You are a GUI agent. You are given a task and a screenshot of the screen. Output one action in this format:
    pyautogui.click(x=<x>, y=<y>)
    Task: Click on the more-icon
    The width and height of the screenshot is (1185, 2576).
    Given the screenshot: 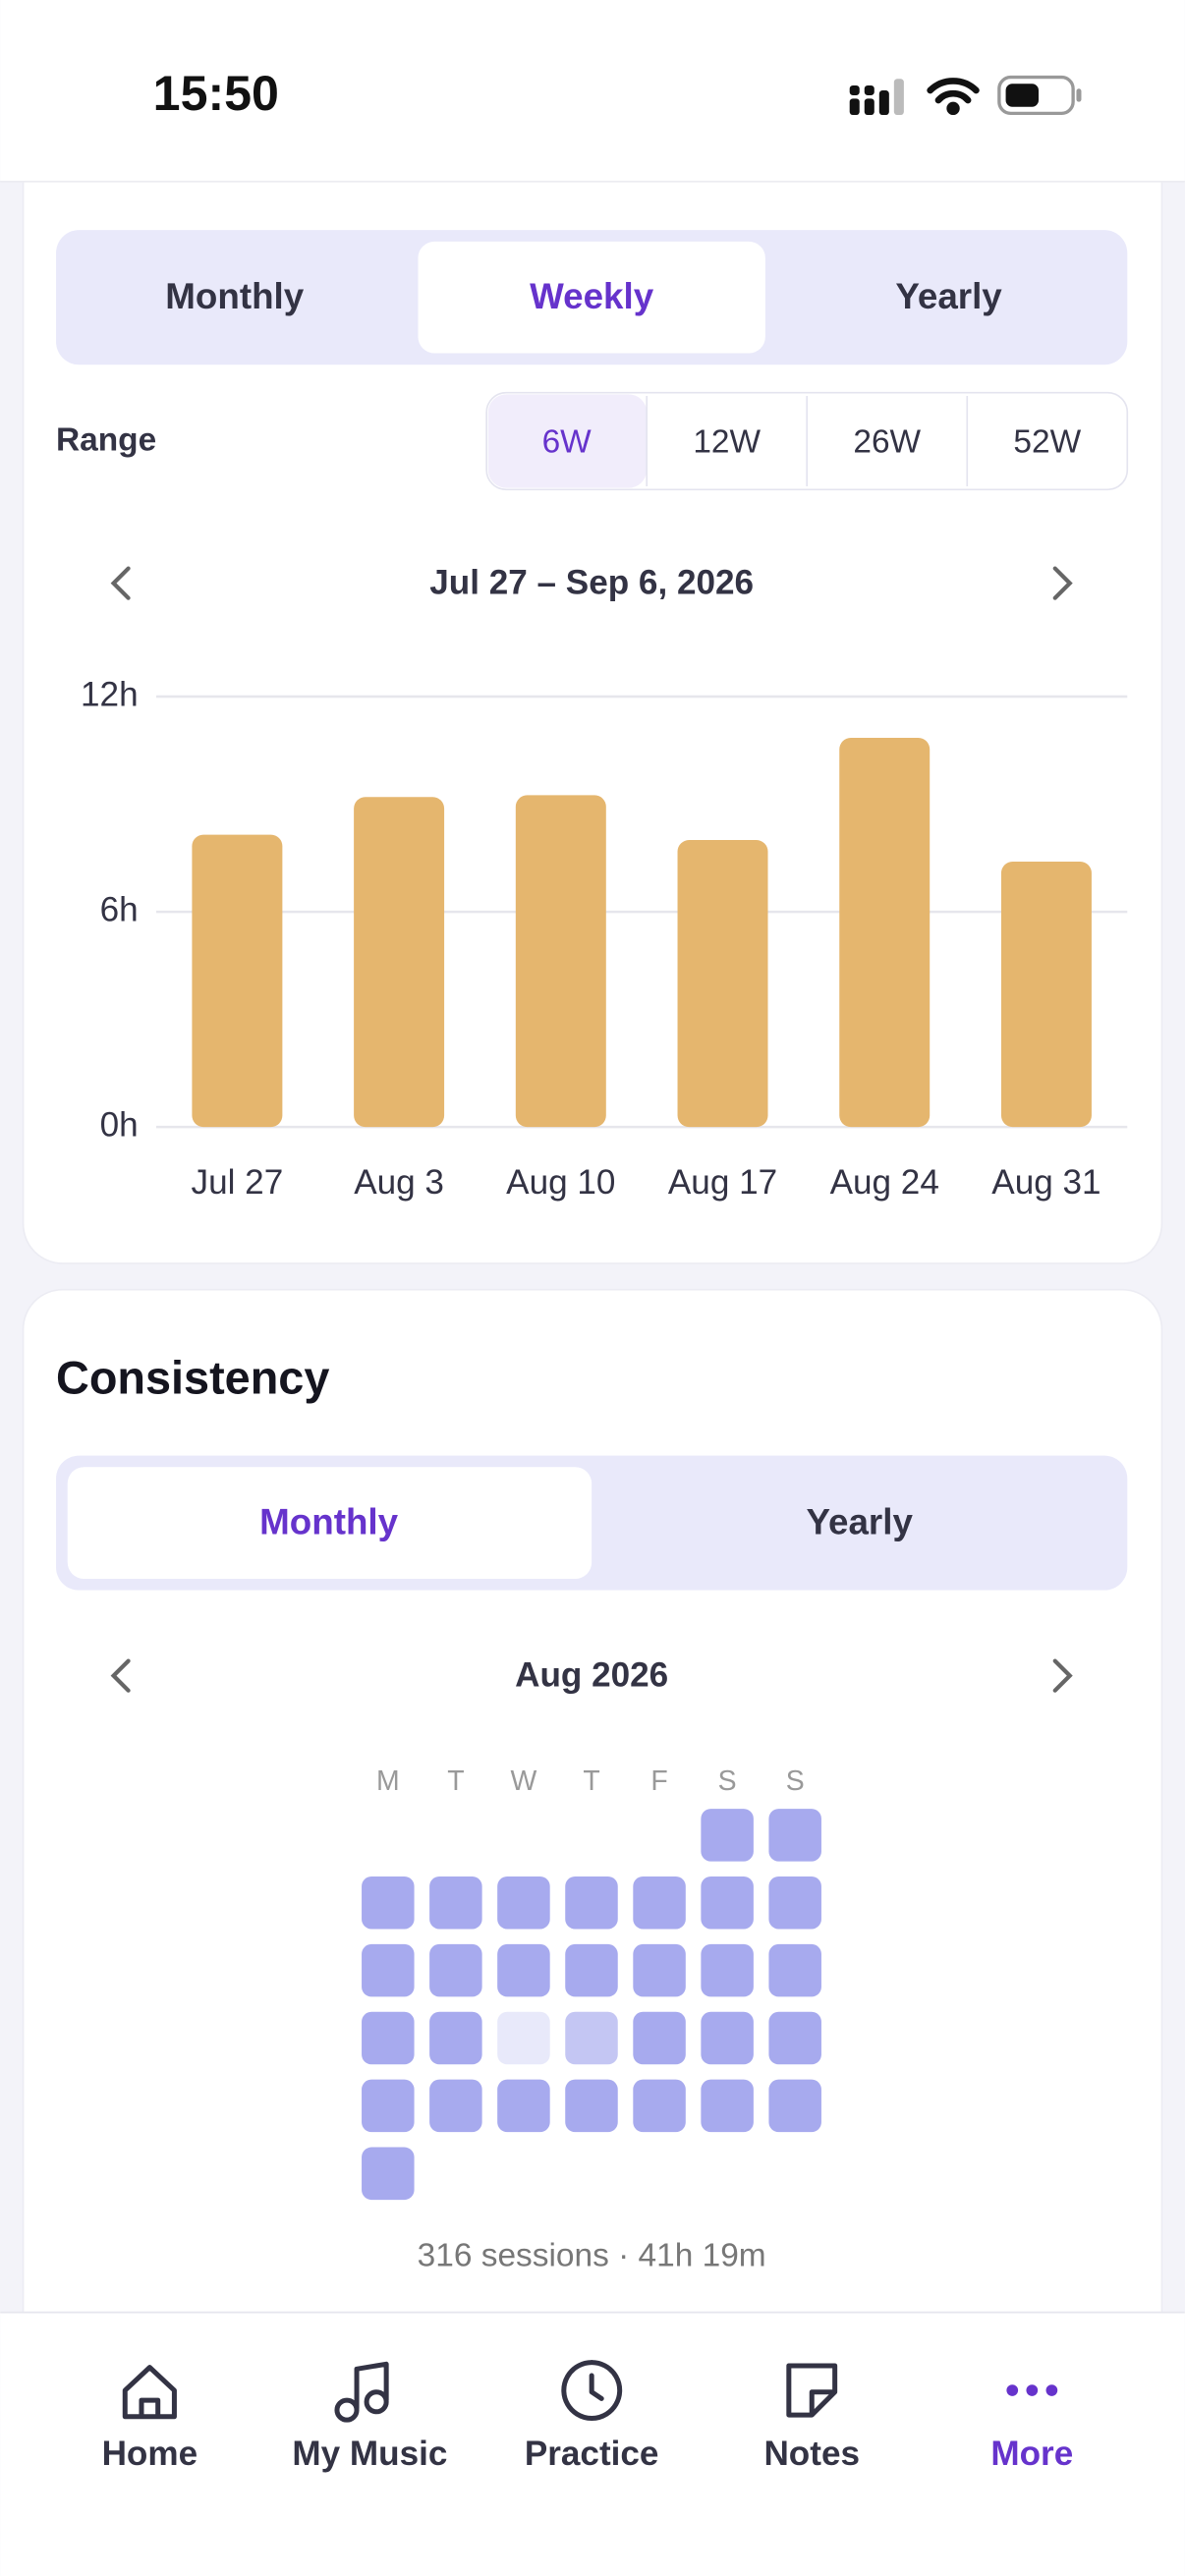 What is the action you would take?
    pyautogui.click(x=1032, y=2390)
    